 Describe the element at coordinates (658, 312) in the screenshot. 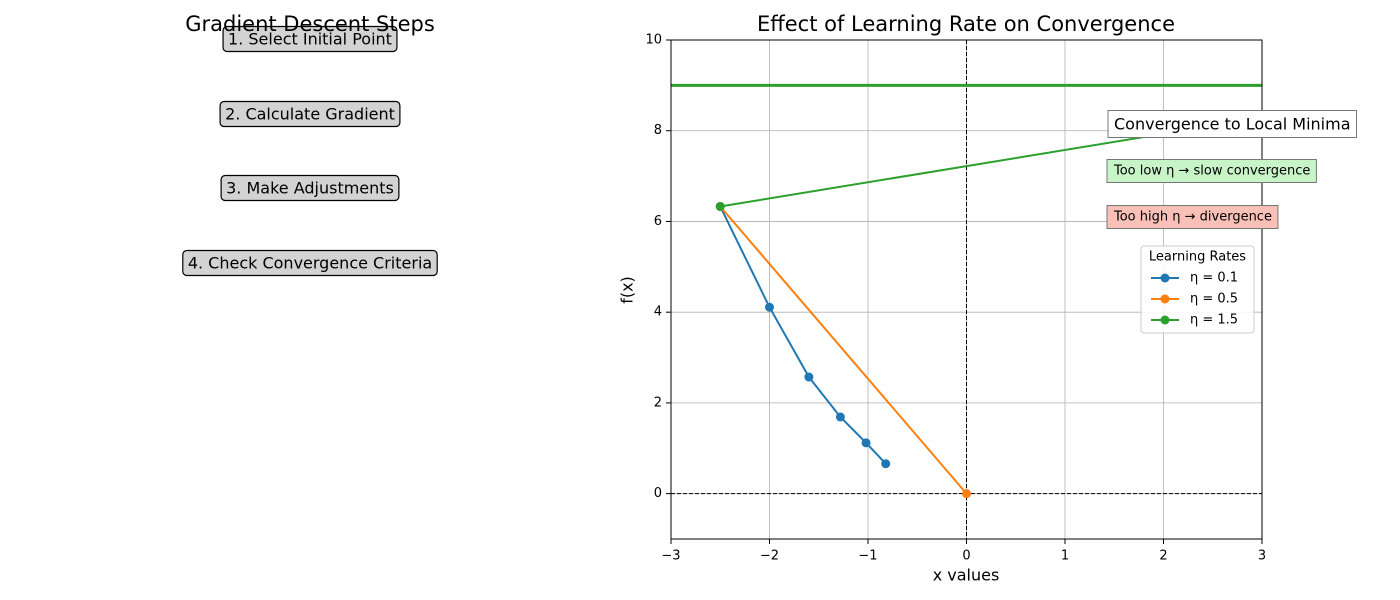

I see `y-tick-label: 4` at that location.